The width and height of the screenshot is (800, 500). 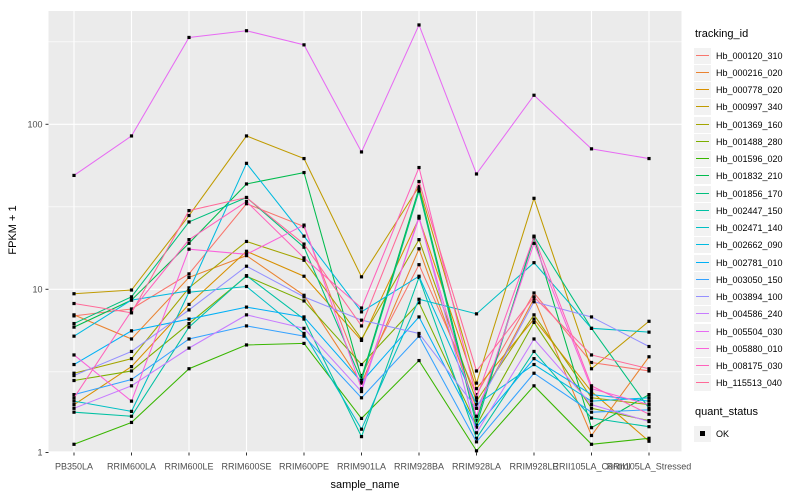 I want to click on legend-entry: Hb_002662_090, so click(x=747, y=245).